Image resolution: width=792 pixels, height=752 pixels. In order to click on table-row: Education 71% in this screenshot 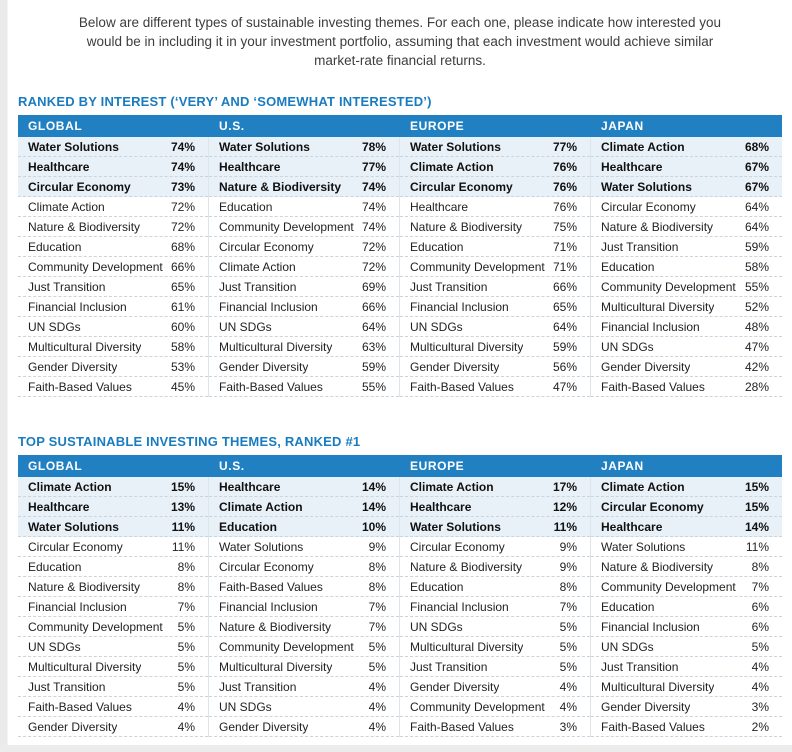, I will do `click(495, 247)`.